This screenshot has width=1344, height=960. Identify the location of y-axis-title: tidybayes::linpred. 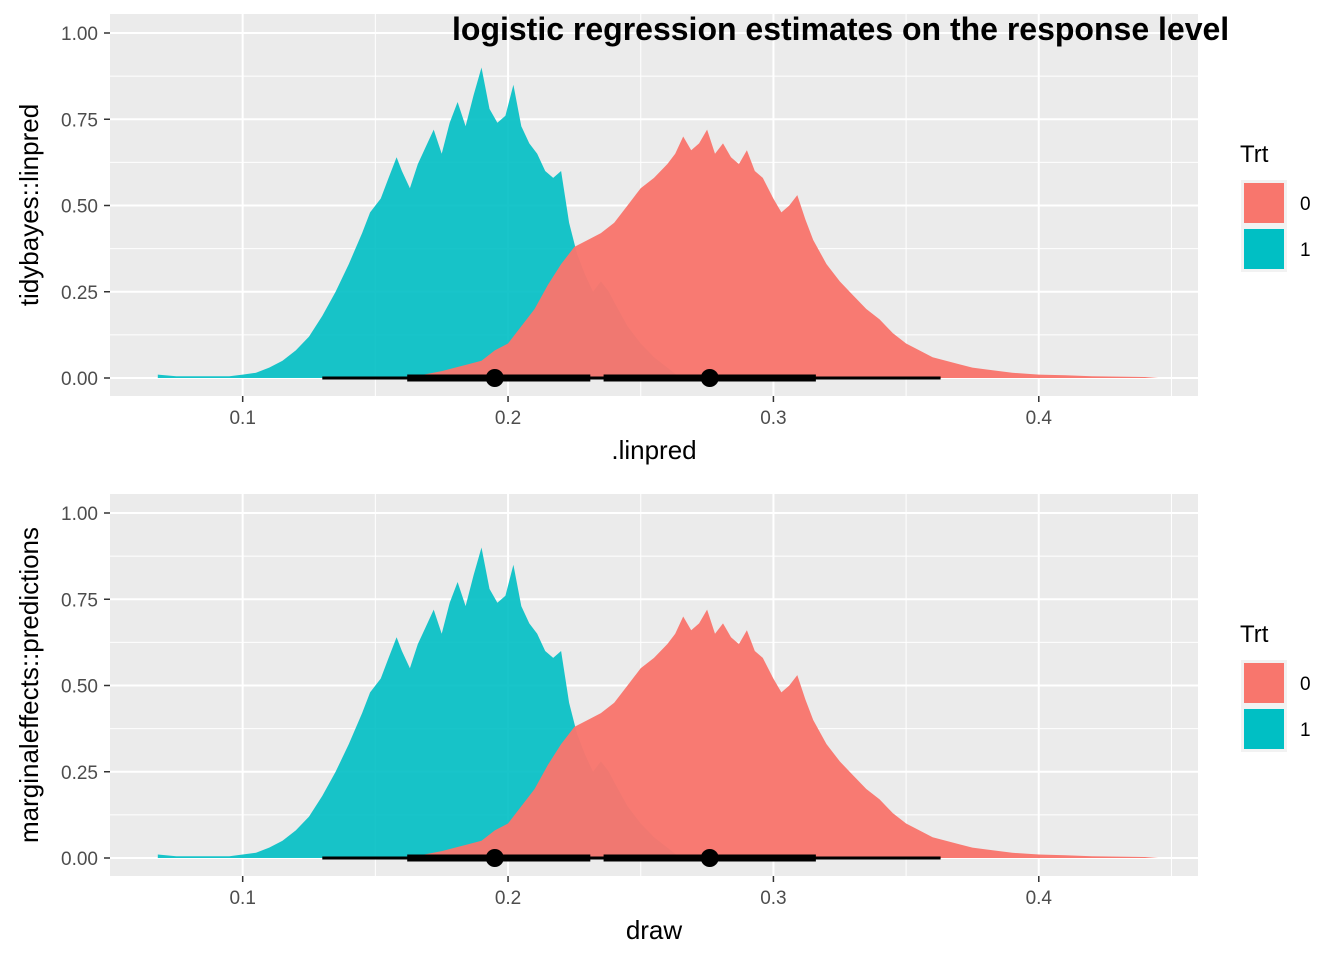
(29, 205).